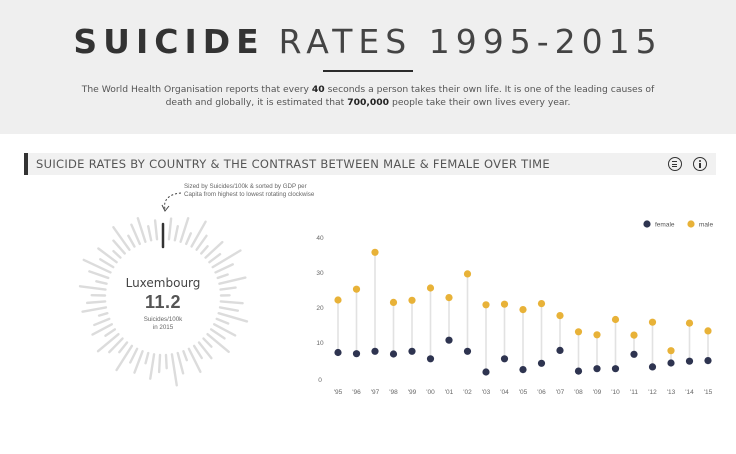 The width and height of the screenshot is (736, 454). I want to click on menu-icon, so click(675, 164).